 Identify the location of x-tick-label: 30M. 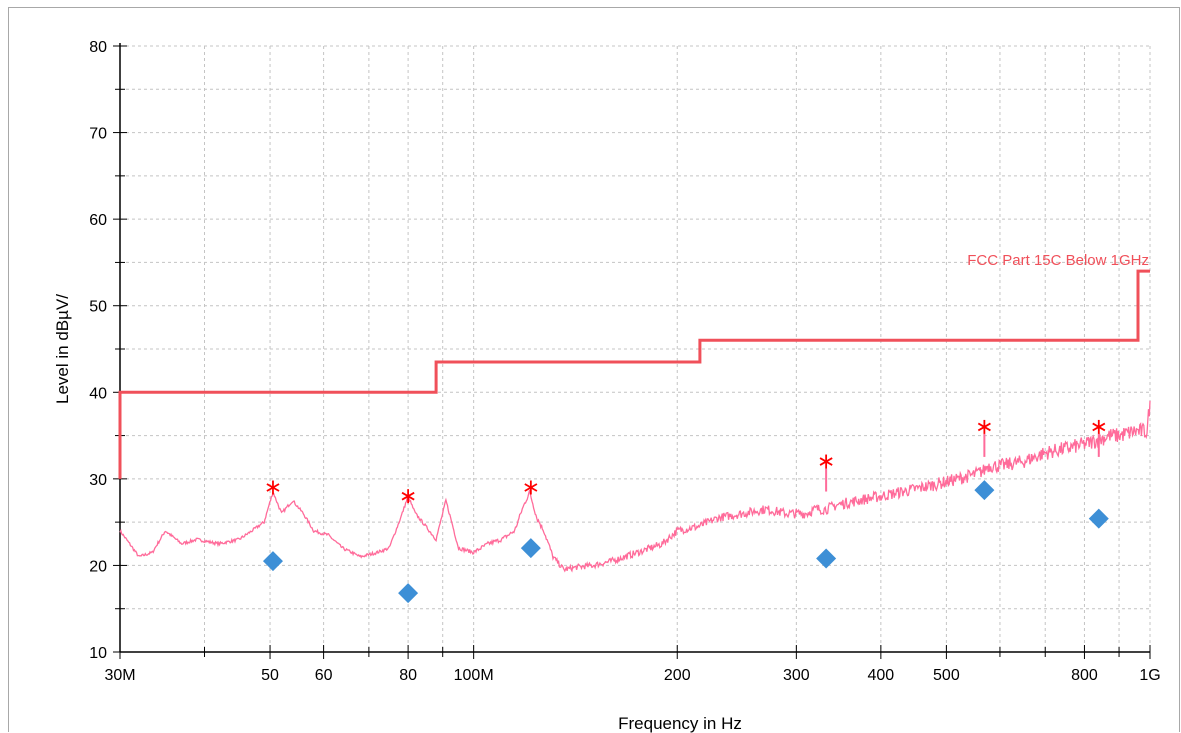
(119, 675).